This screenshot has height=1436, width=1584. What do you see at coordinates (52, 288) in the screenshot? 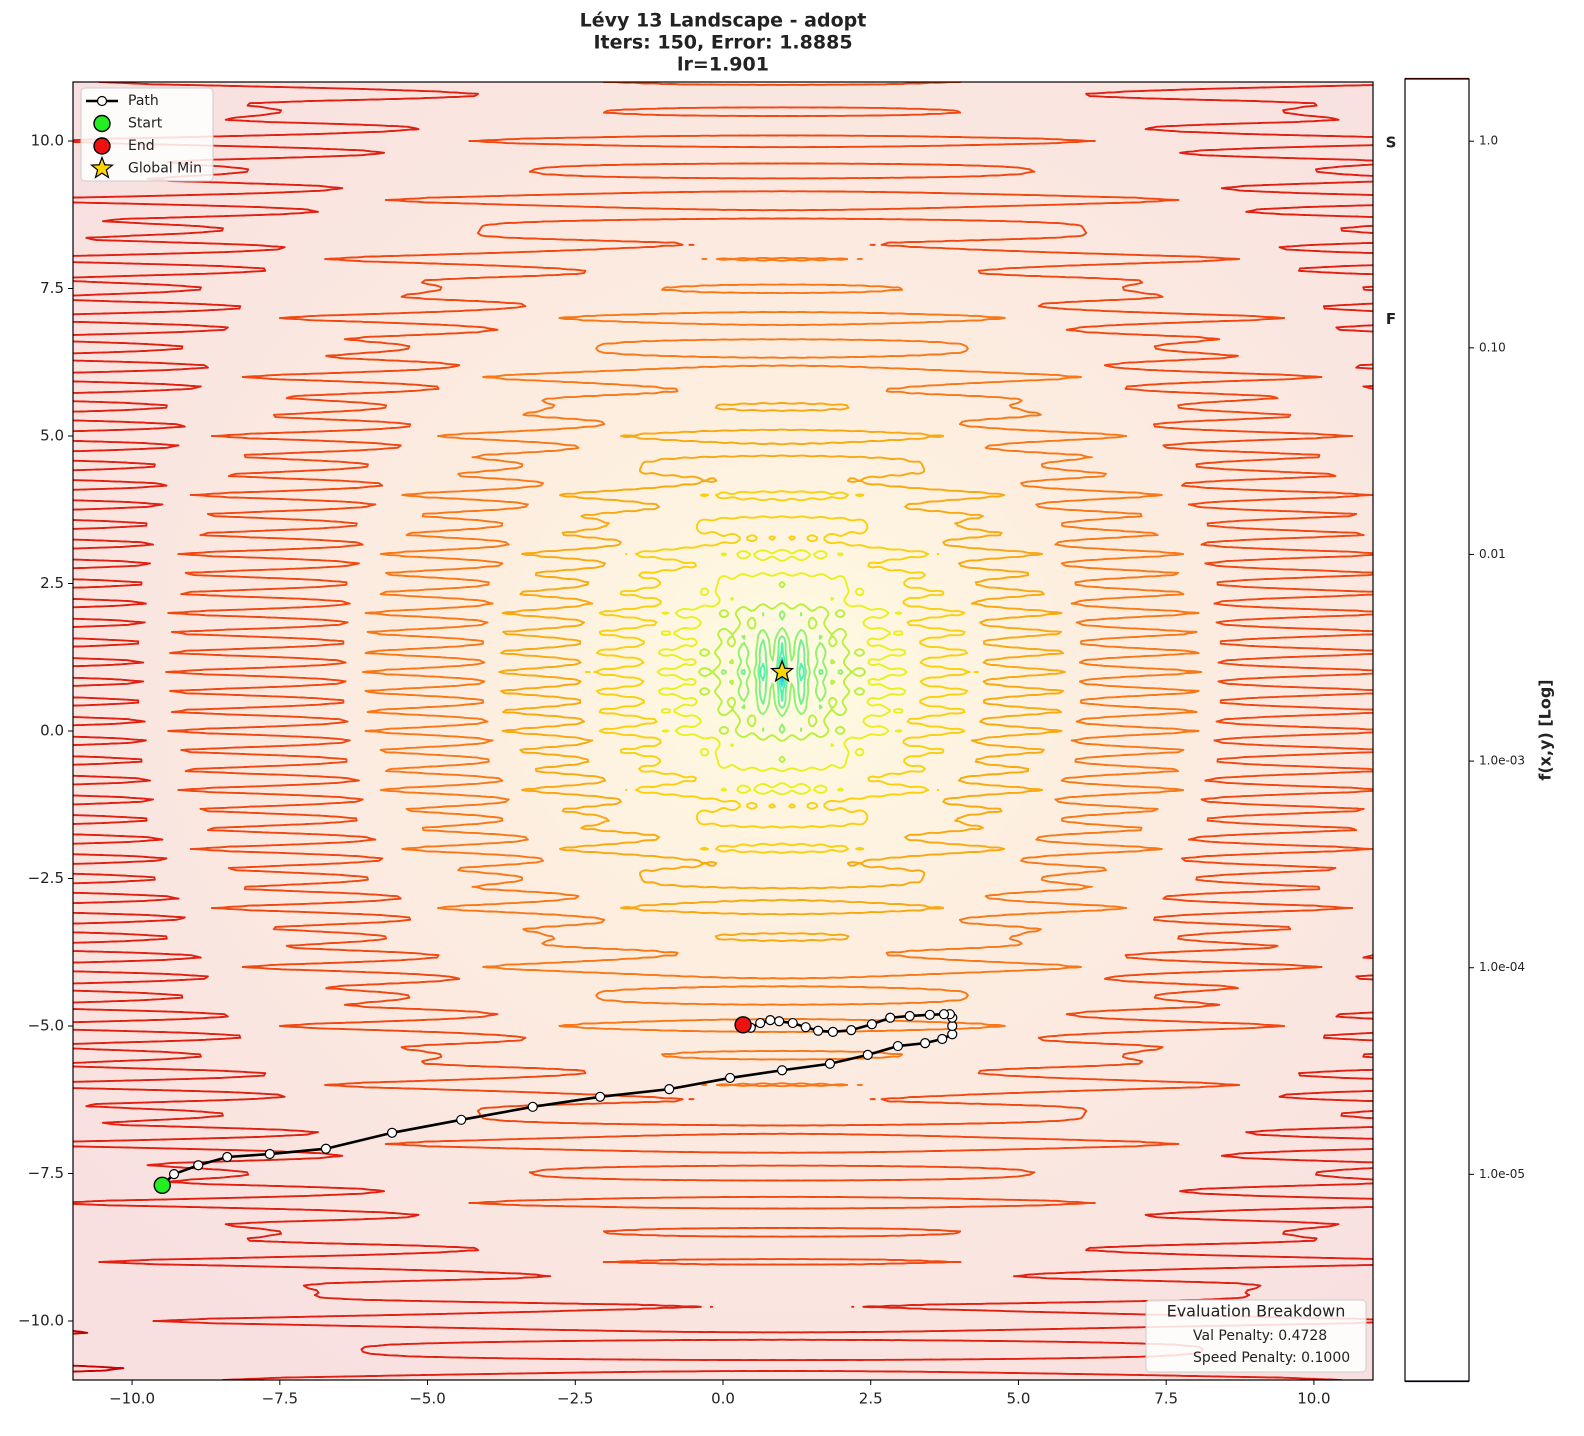
I see `y-tick-label: 7.5` at bounding box center [52, 288].